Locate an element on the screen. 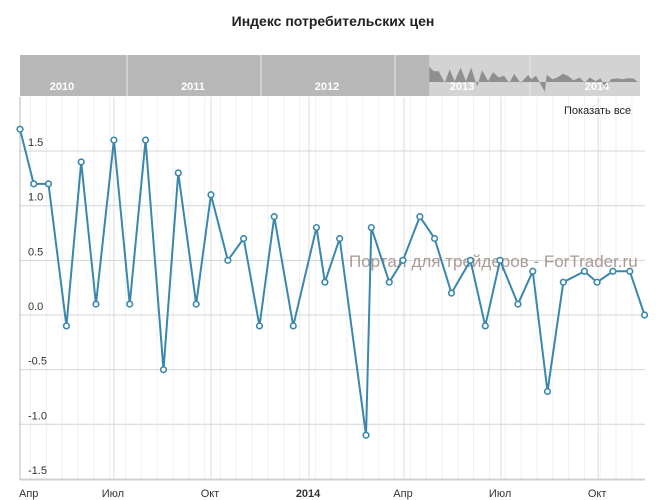 The height and width of the screenshot is (500, 666). navigator-year-label: 2012 is located at coordinates (327, 87).